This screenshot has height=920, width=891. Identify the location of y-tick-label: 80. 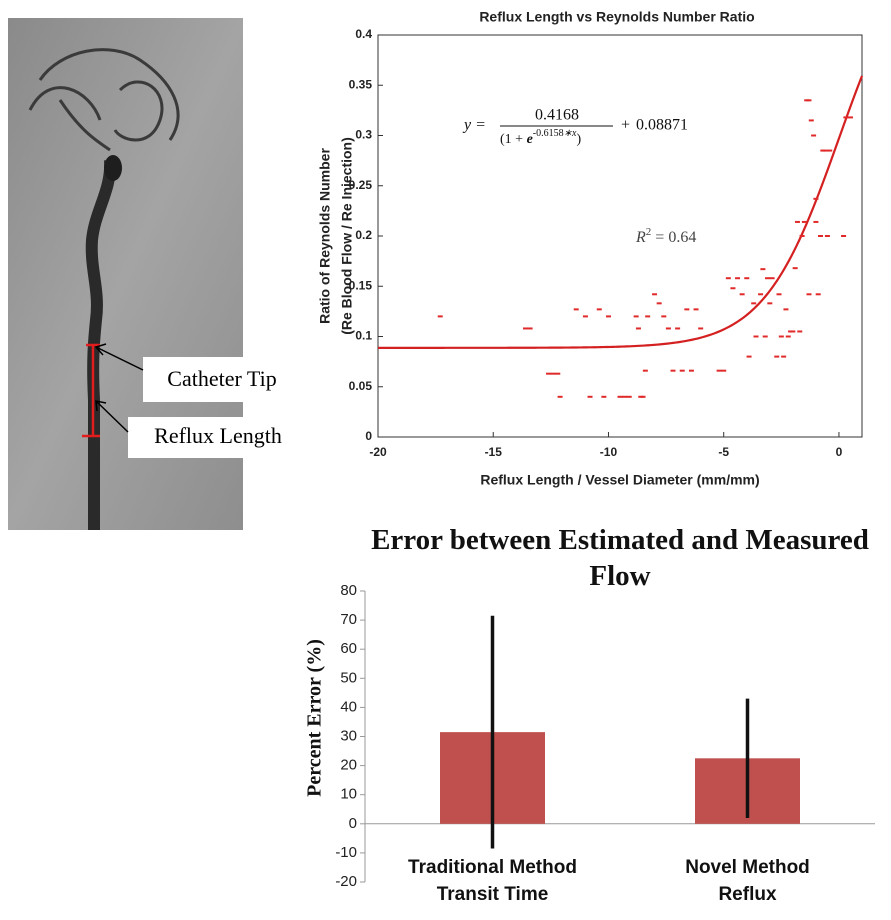
(348, 590).